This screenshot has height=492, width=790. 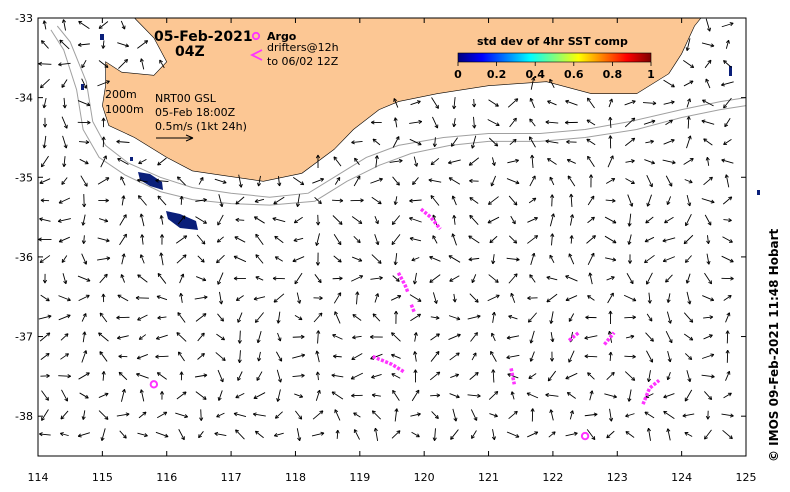 I want to click on argo-floats, so click(x=369, y=410).